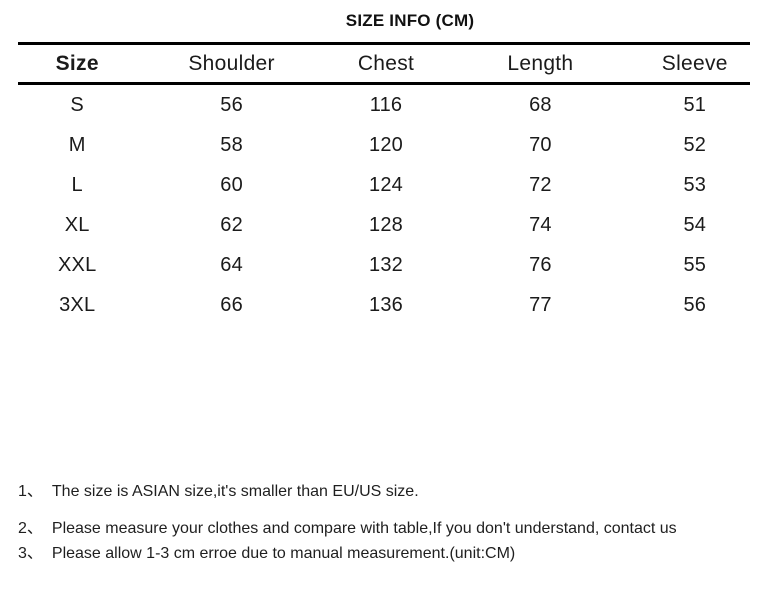 This screenshot has width=772, height=612. Describe the element at coordinates (30, 553) in the screenshot. I see `note-marker: 3、` at that location.